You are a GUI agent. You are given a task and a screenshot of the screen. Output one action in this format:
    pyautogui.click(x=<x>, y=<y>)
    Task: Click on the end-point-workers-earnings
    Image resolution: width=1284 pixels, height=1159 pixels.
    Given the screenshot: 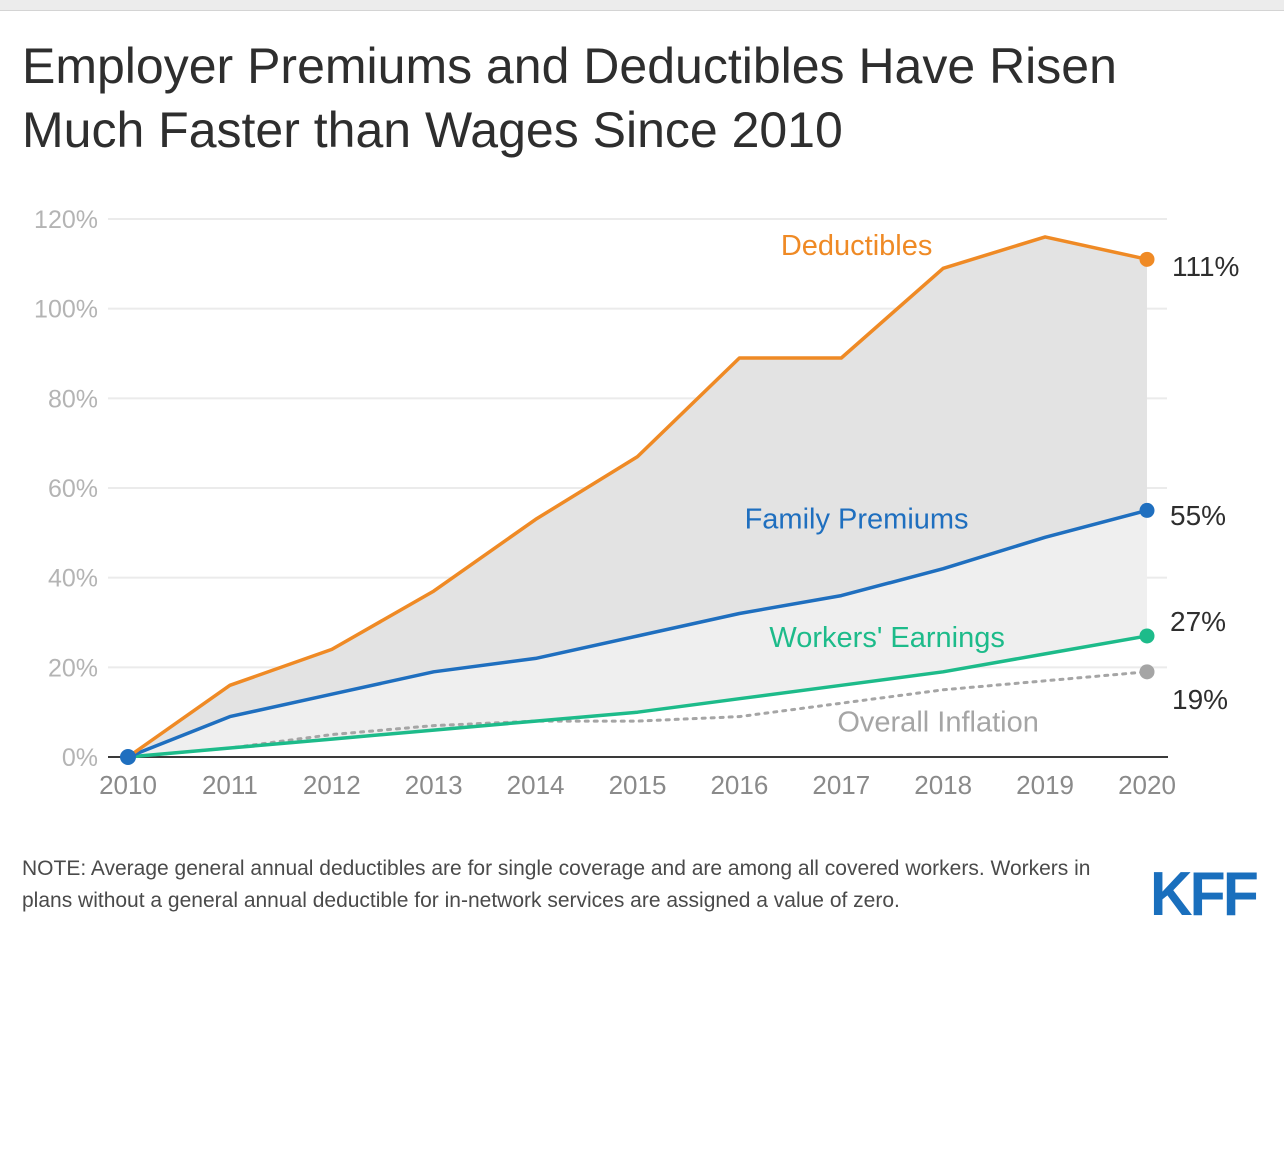 What is the action you would take?
    pyautogui.click(x=1147, y=636)
    